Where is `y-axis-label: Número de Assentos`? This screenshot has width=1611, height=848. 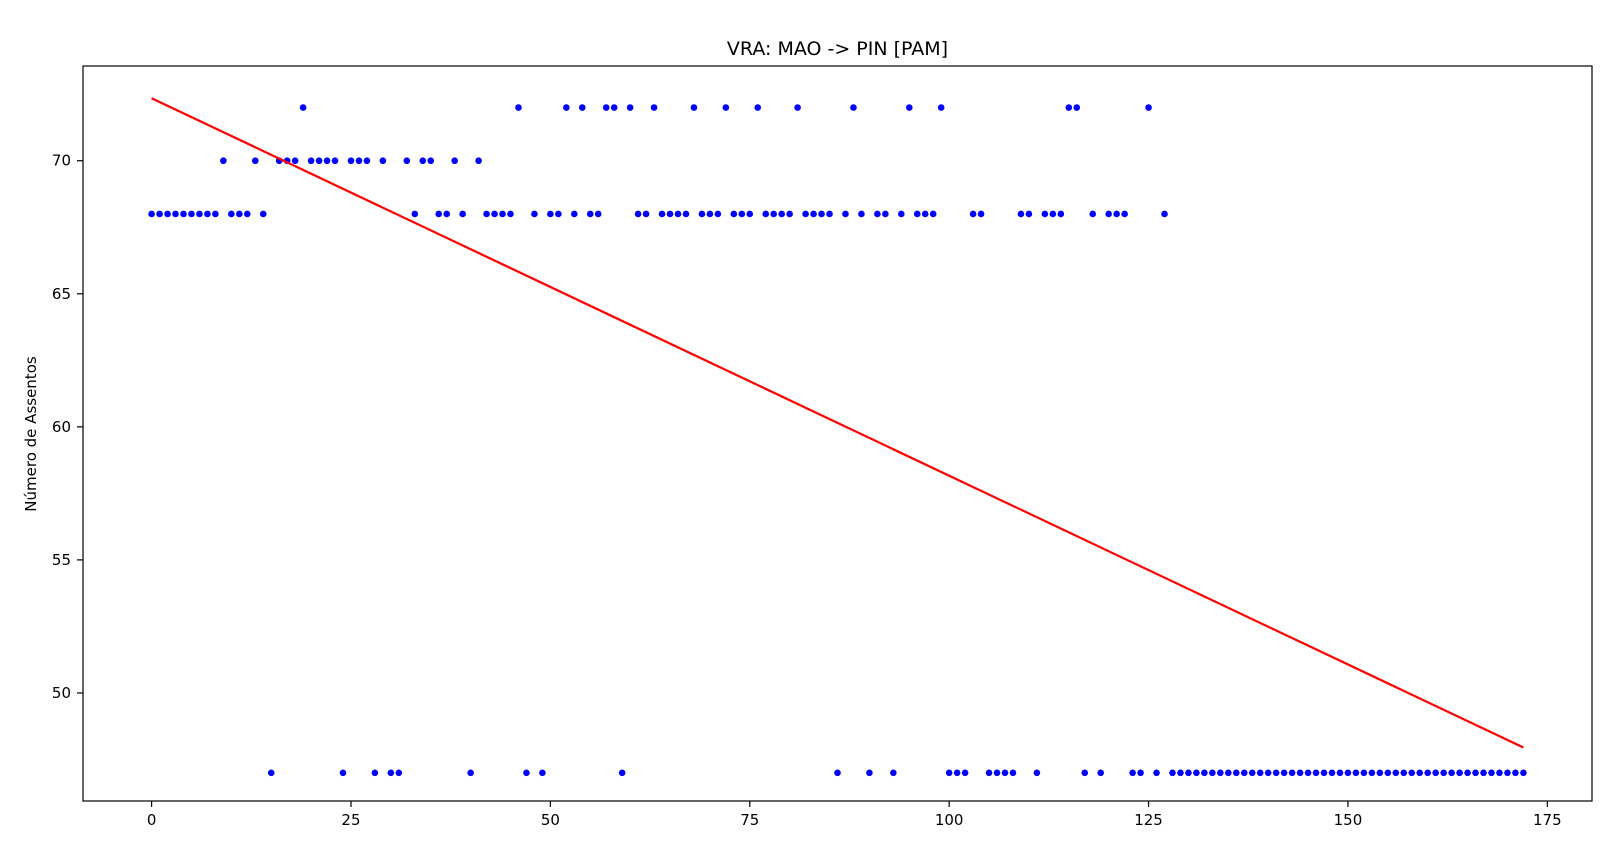 y-axis-label: Número de Assentos is located at coordinates (31, 434).